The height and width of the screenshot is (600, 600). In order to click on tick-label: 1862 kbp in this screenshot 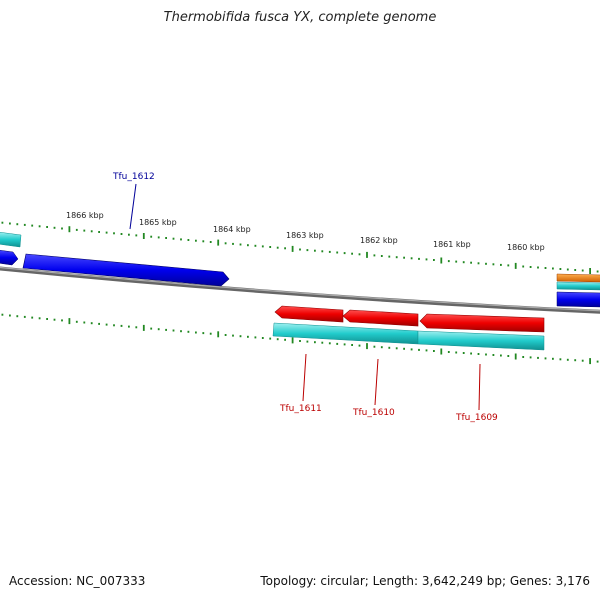, I will do `click(379, 240)`.